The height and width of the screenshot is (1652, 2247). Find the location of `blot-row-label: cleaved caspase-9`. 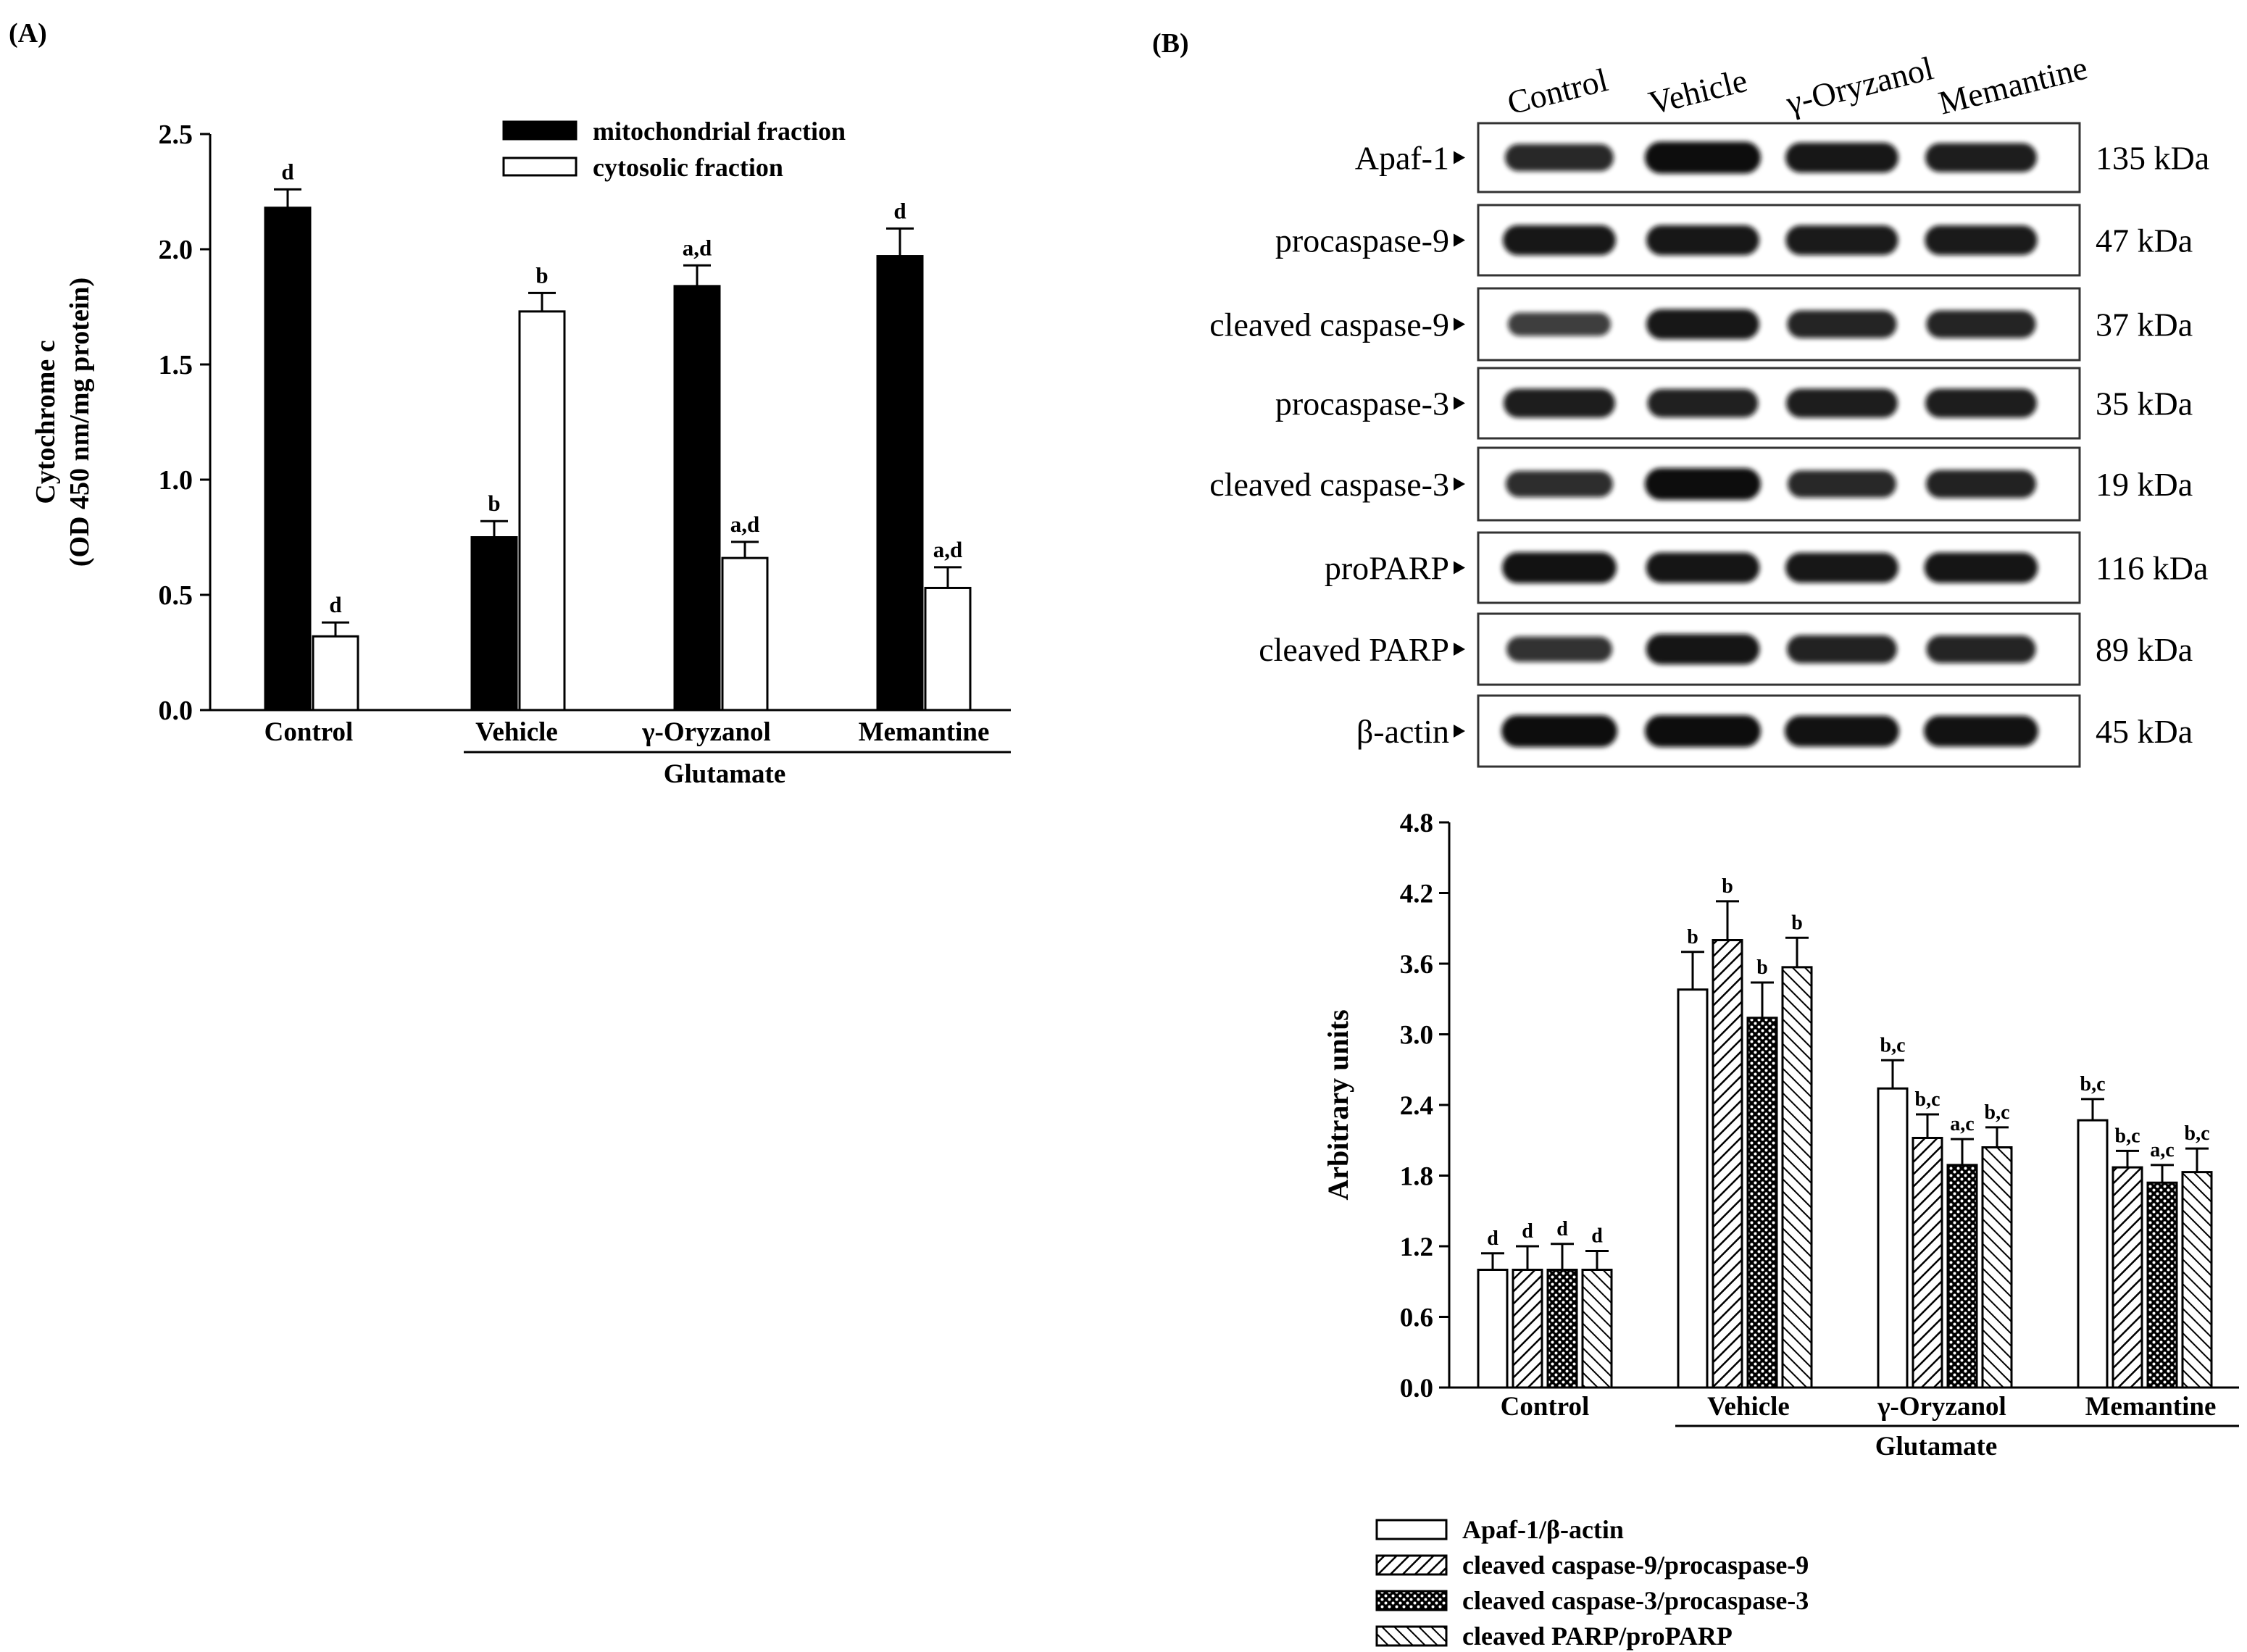

blot-row-label: cleaved caspase-9 is located at coordinates (1329, 324).